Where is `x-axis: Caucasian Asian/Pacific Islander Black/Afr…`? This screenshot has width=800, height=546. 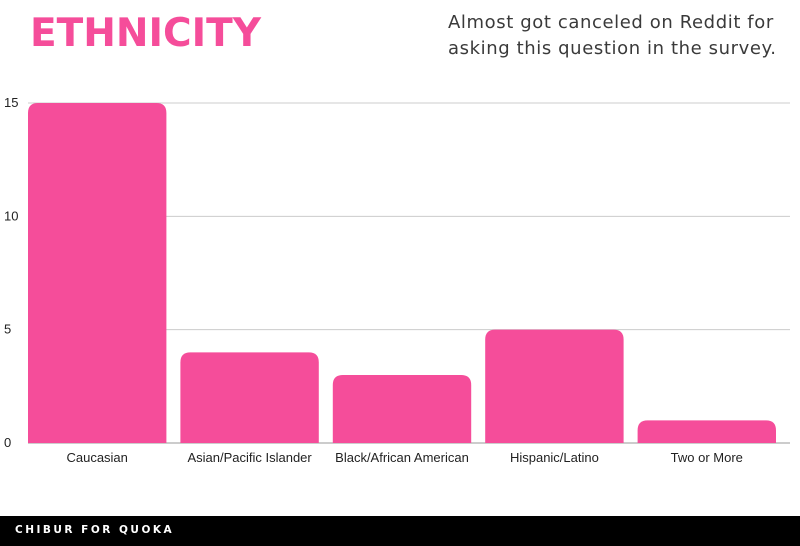 x-axis: Caucasian Asian/Pacific Islander Black/Afr… is located at coordinates (404, 457).